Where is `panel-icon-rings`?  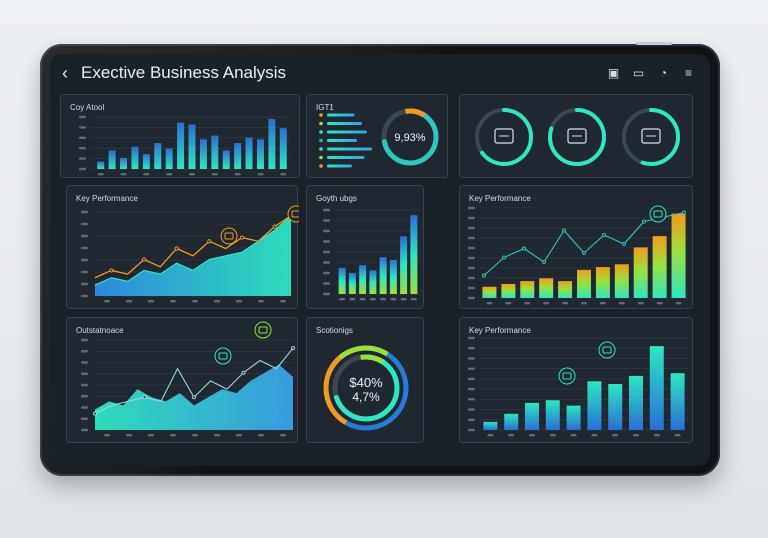
panel-icon-rings is located at coordinates (576, 136).